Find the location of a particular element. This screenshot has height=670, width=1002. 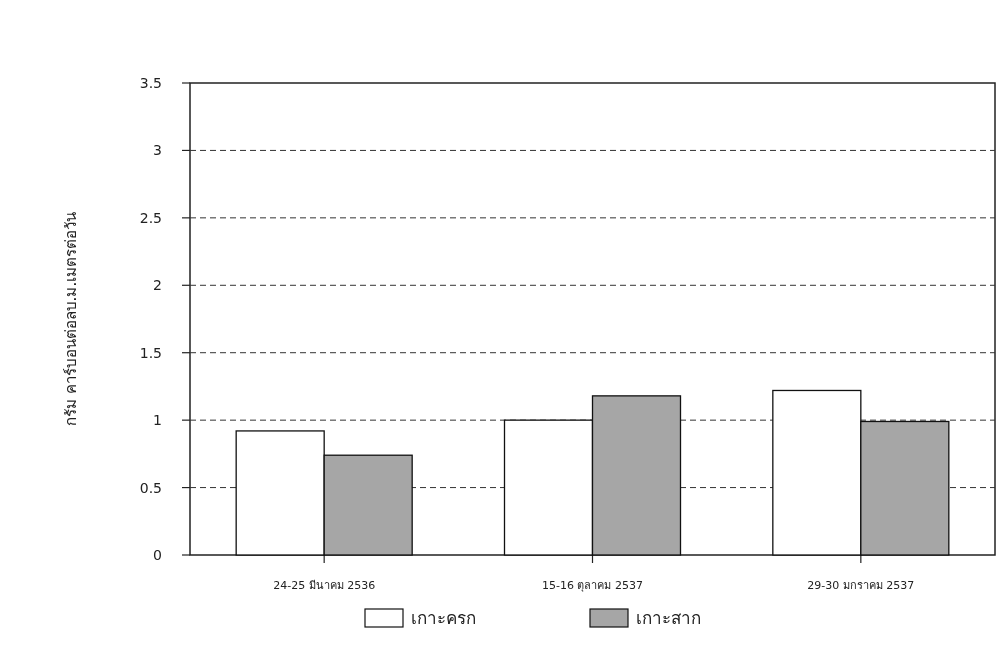

y-tick-label: 0 is located at coordinates (157, 555).